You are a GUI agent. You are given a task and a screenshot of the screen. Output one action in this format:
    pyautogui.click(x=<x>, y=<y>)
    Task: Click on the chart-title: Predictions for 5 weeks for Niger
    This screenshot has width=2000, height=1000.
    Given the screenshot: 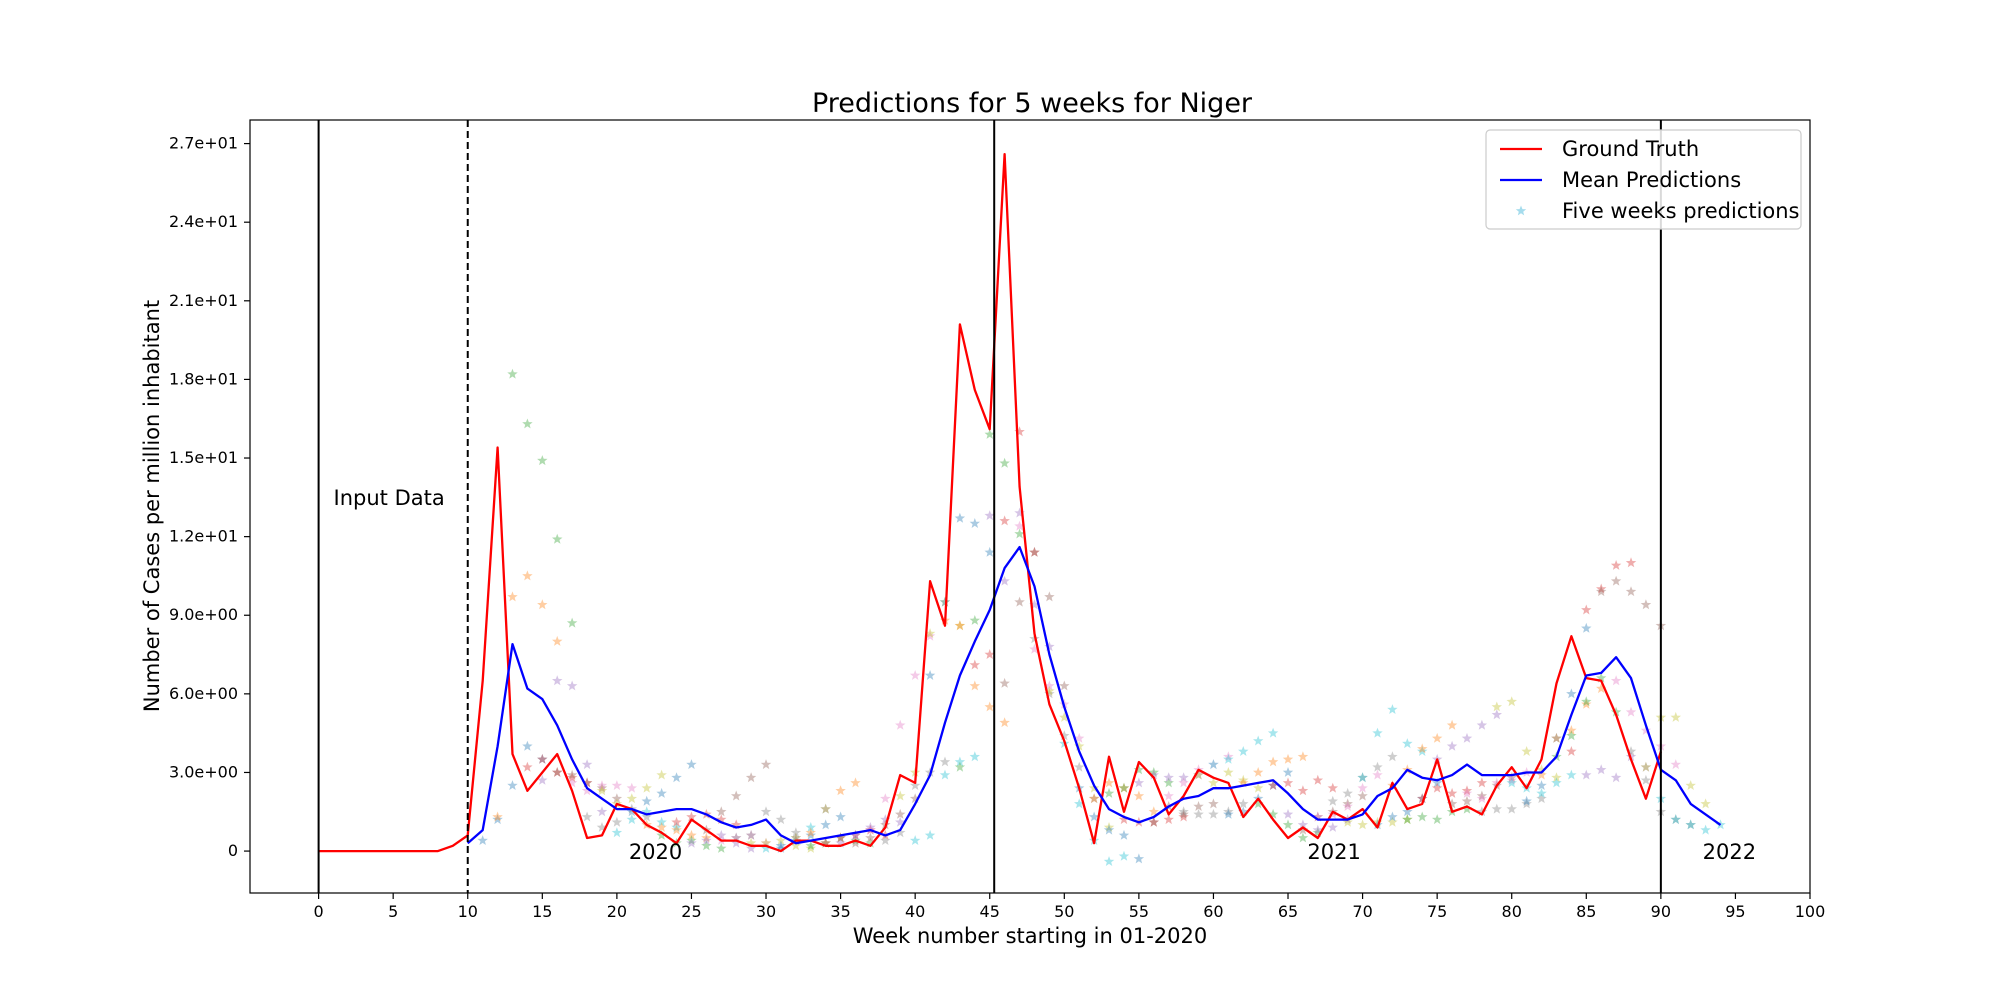 What is the action you would take?
    pyautogui.click(x=1032, y=103)
    